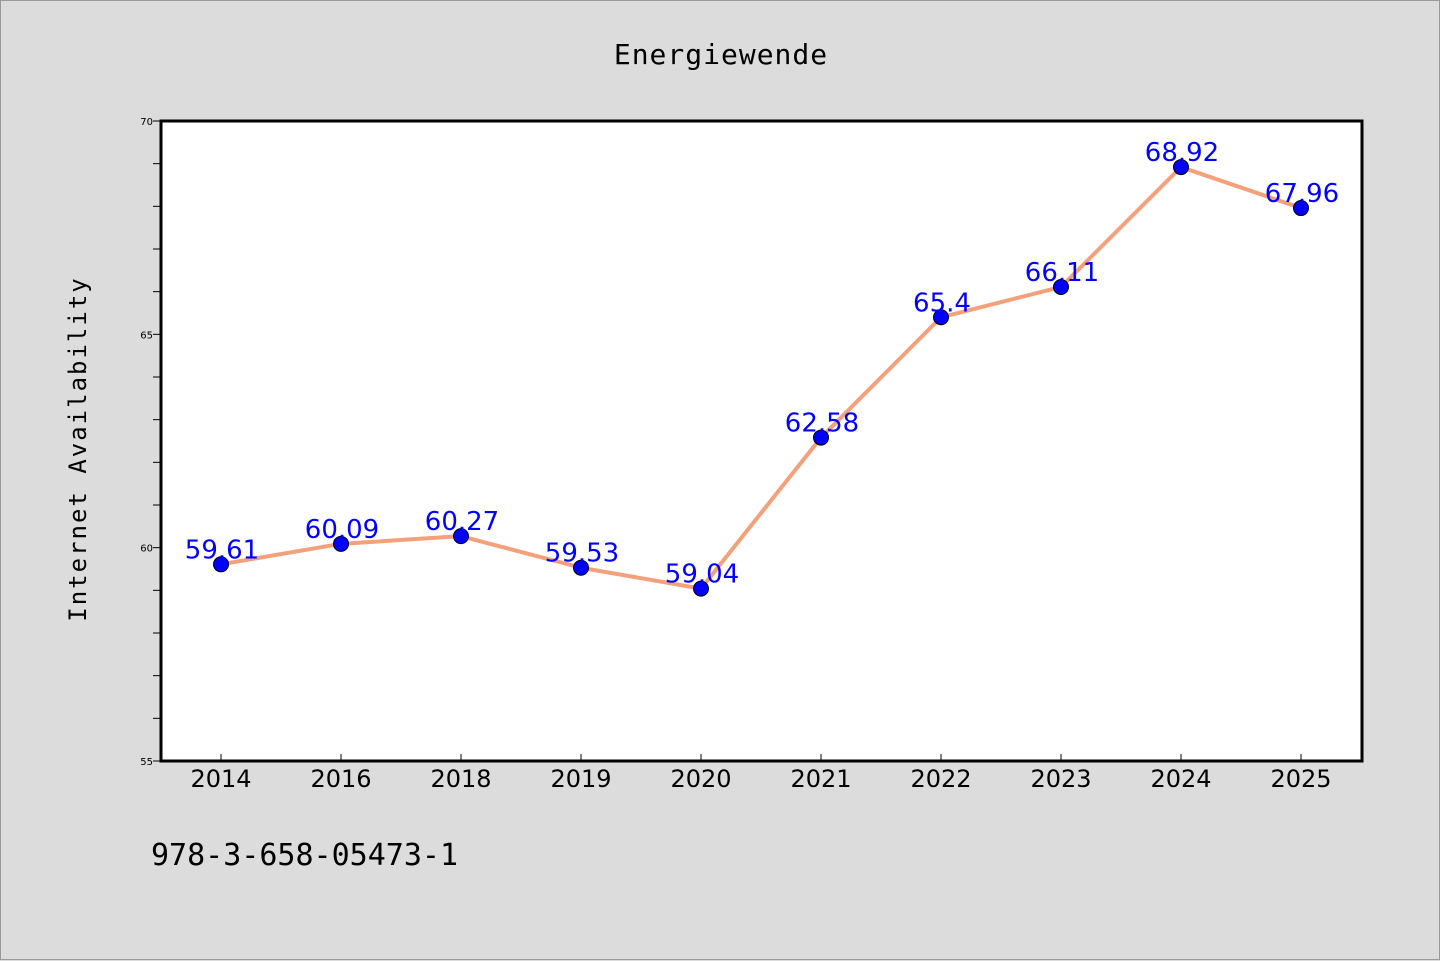 The width and height of the screenshot is (1440, 961). Describe the element at coordinates (150, 442) in the screenshot. I see `y-axis-ticks: 55 60 65 70` at that location.